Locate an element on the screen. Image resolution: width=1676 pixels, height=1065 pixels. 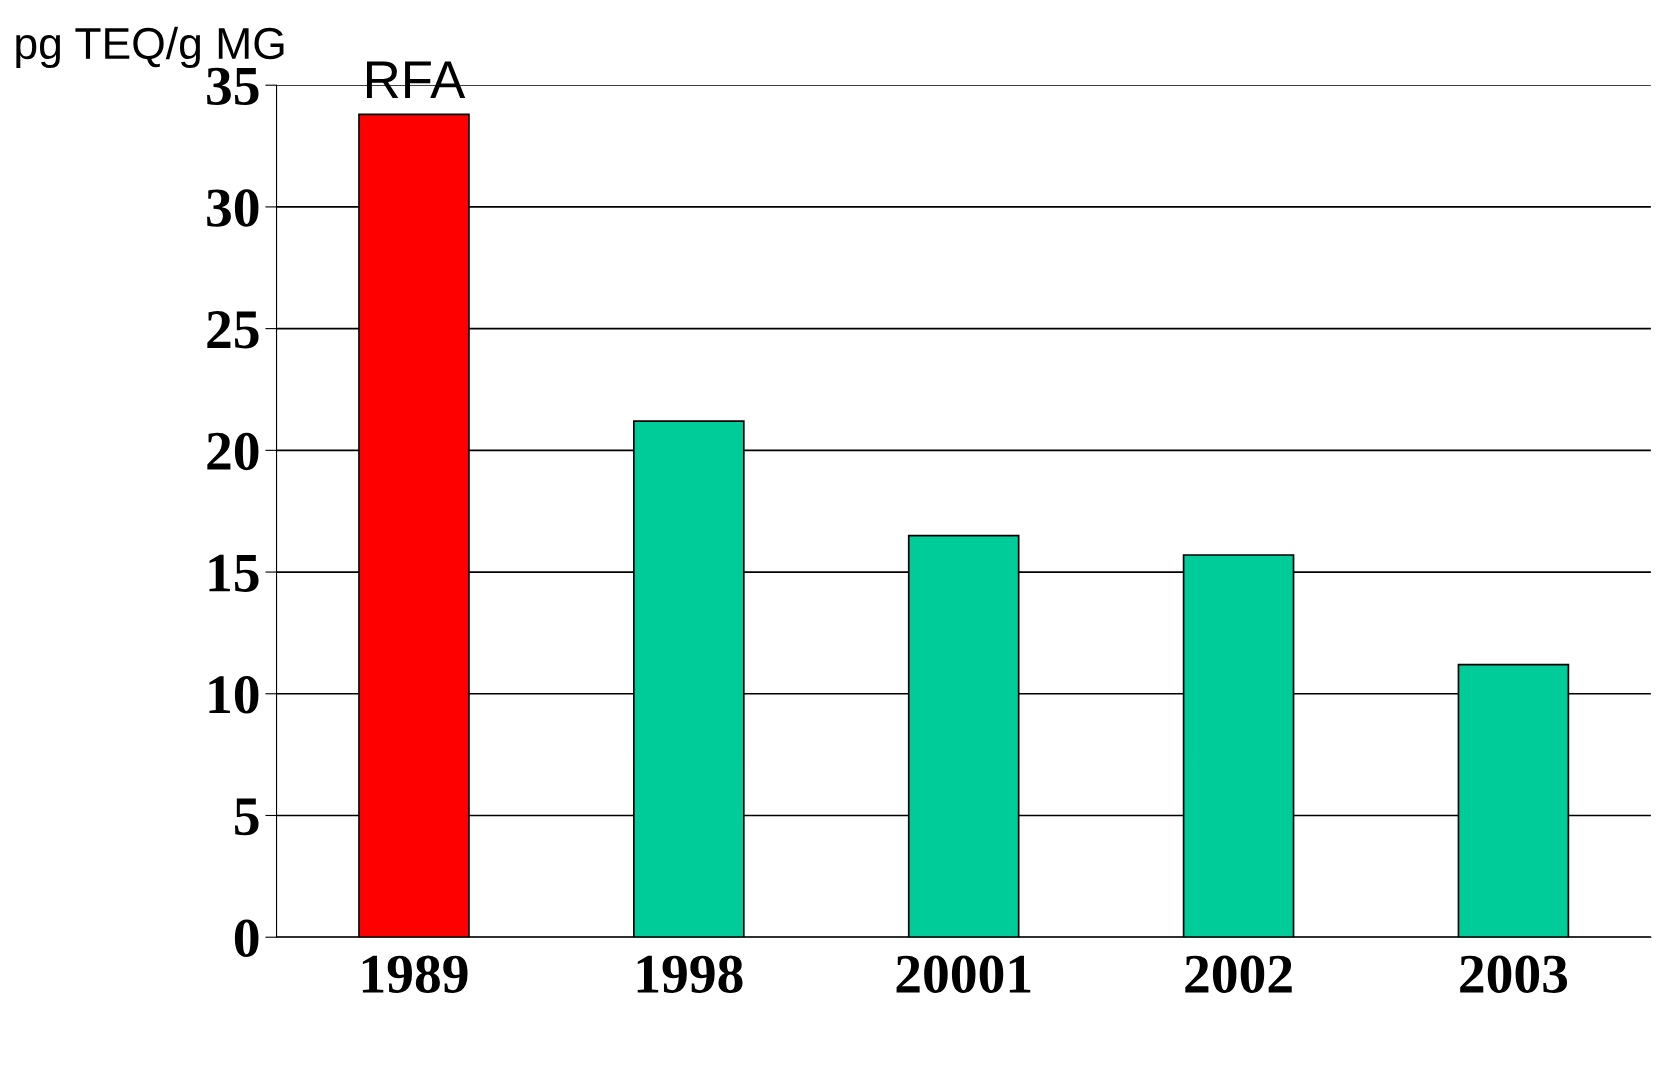
x-tick-label: 20001 is located at coordinates (963, 974).